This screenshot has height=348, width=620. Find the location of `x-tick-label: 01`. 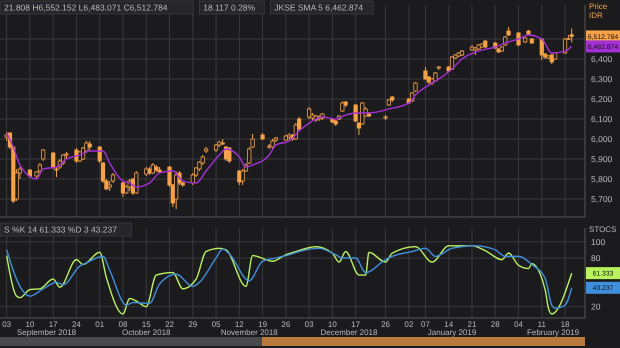

x-tick-label: 01 is located at coordinates (100, 324).